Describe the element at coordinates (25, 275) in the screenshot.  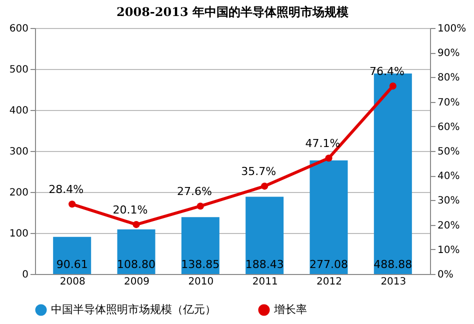
I see `y-tick-label: 0` at that location.